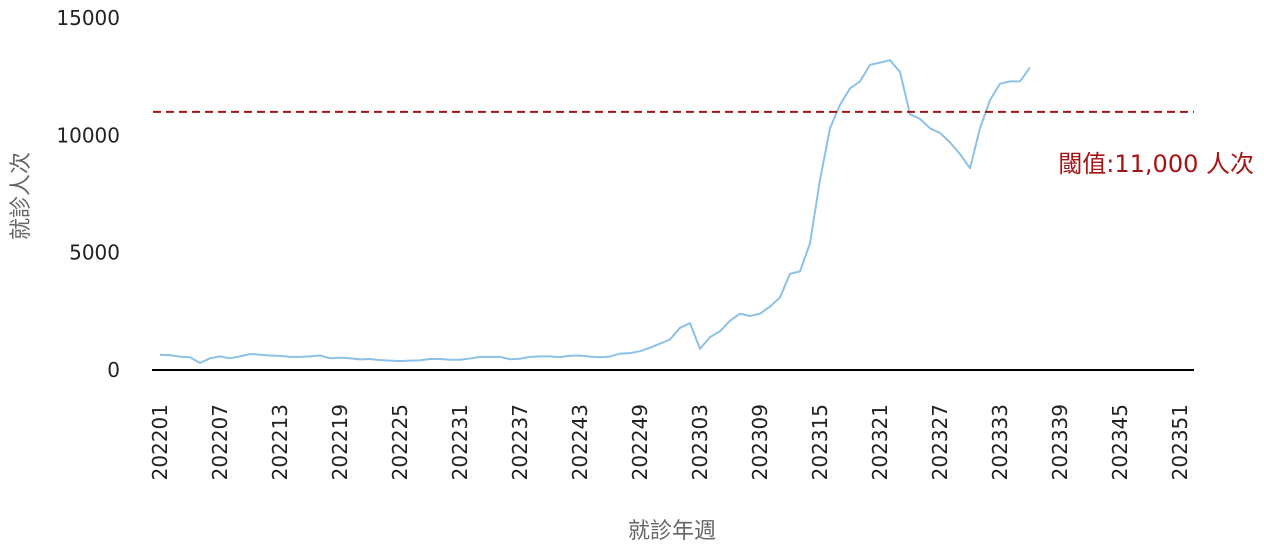  What do you see at coordinates (820, 442) in the screenshot?
I see `x-tick-label: 202315` at bounding box center [820, 442].